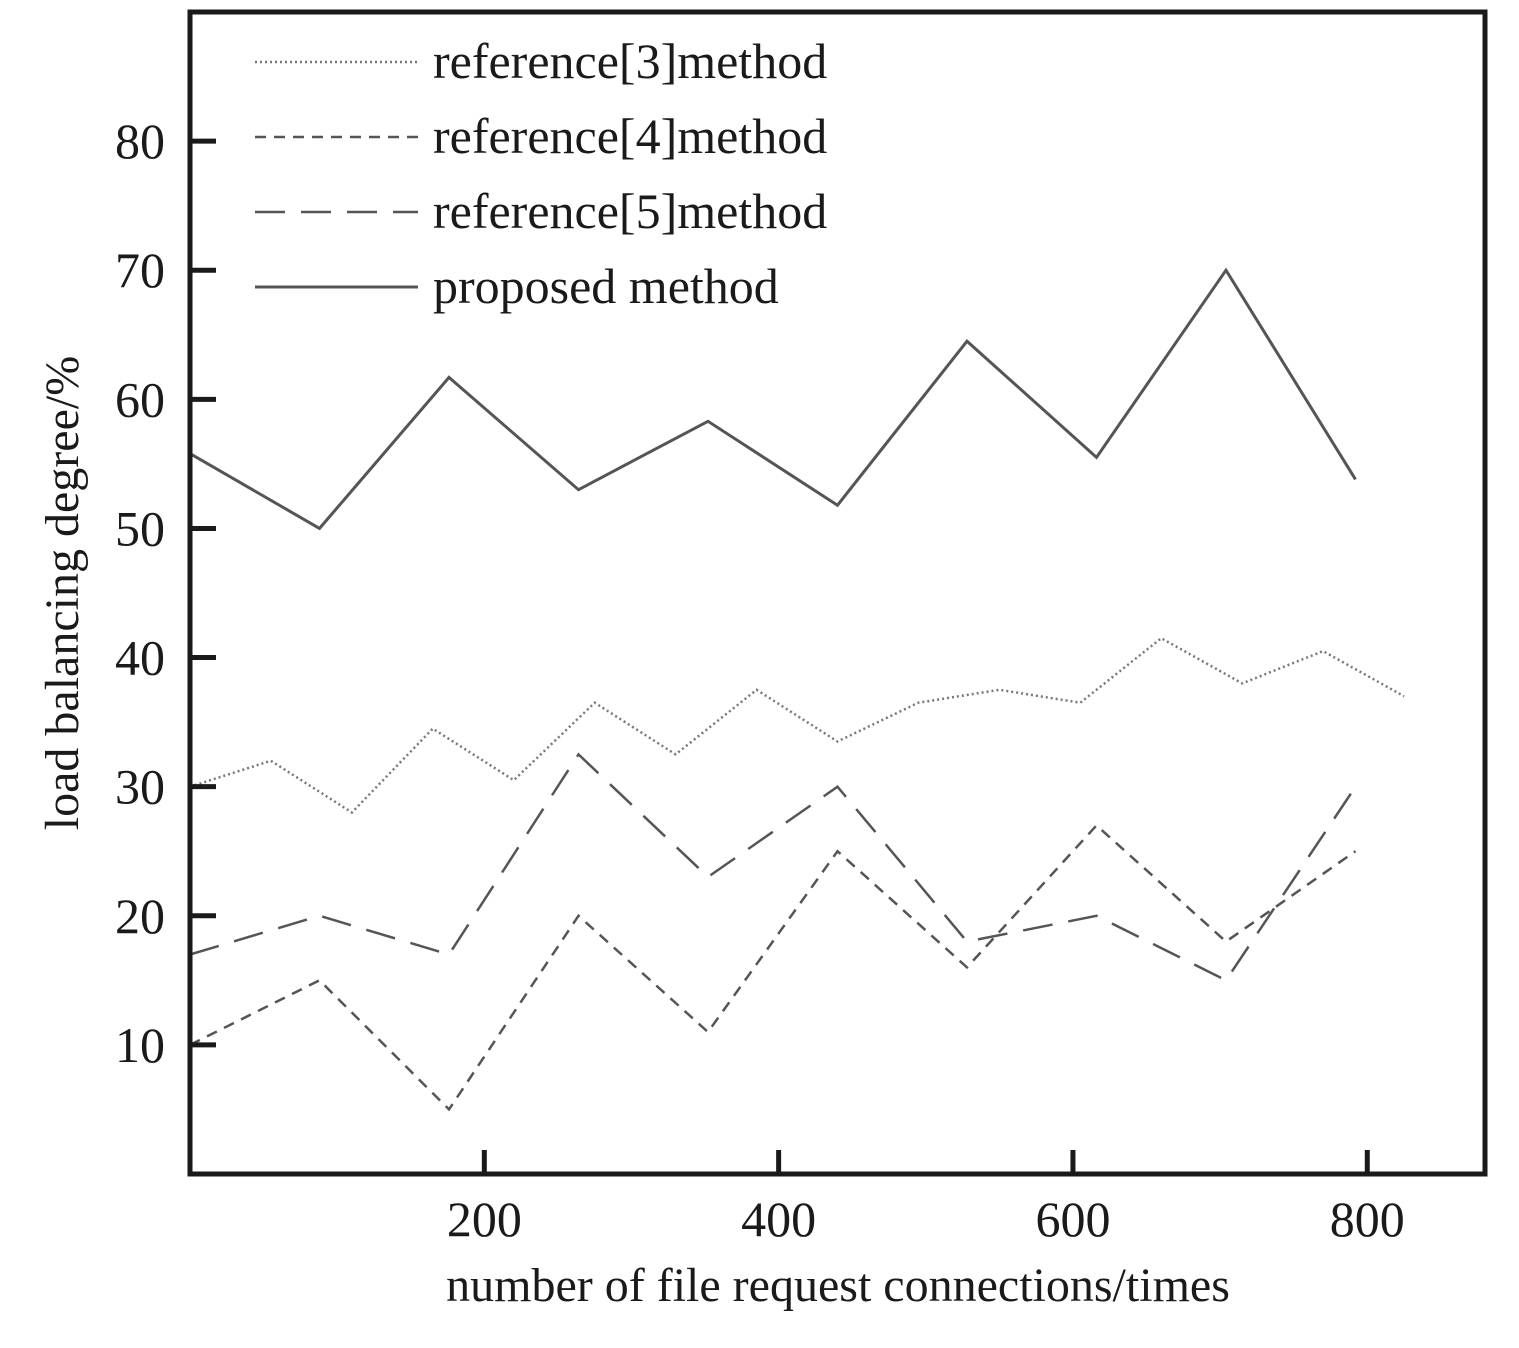  What do you see at coordinates (140, 916) in the screenshot?
I see `y-tick-label: 20` at bounding box center [140, 916].